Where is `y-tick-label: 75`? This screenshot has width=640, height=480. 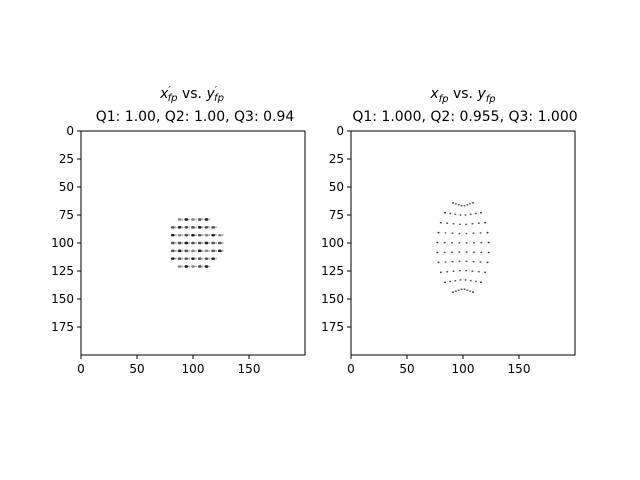 y-tick-label: 75 is located at coordinates (336, 215).